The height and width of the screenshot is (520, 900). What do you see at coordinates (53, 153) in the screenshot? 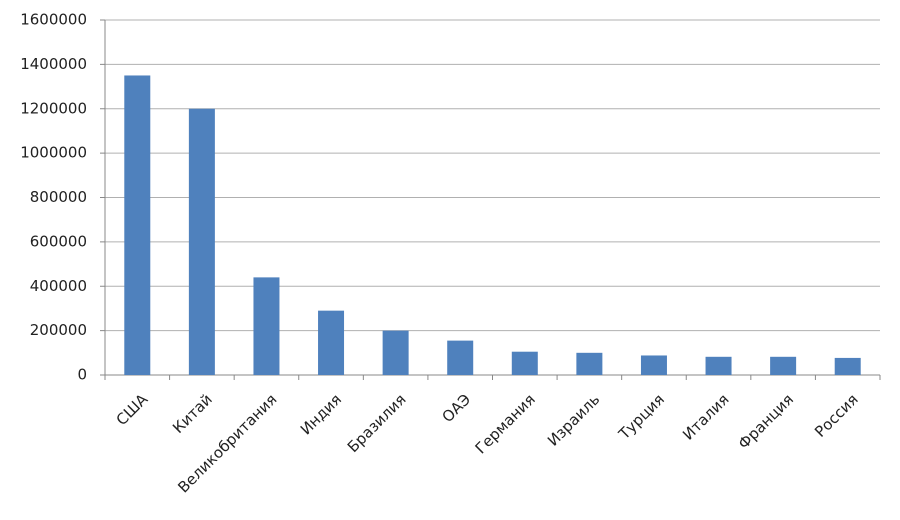
I see `y-tick-label: 1000000` at bounding box center [53, 153].